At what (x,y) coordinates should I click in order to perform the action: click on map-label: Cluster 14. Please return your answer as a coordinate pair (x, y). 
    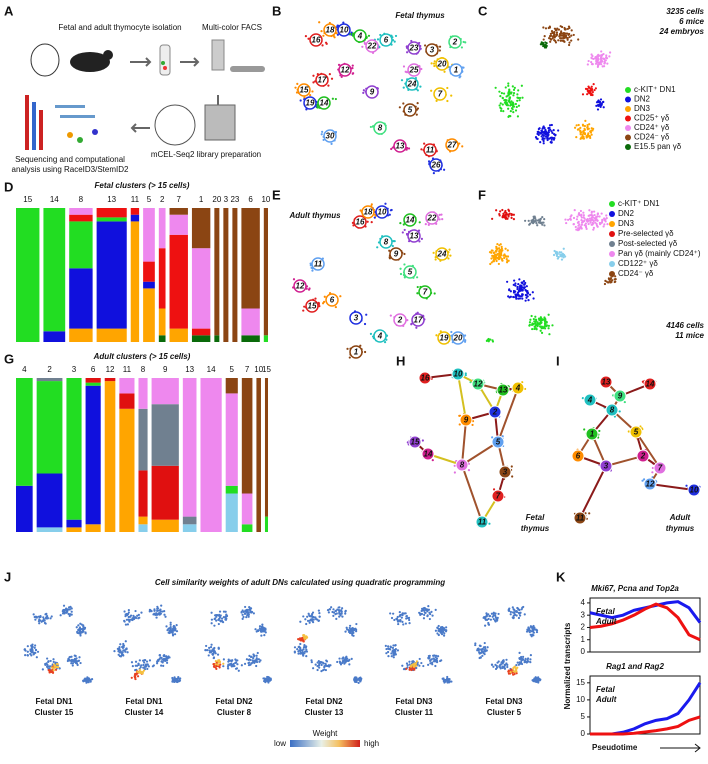
    Looking at the image, I should click on (144, 712).